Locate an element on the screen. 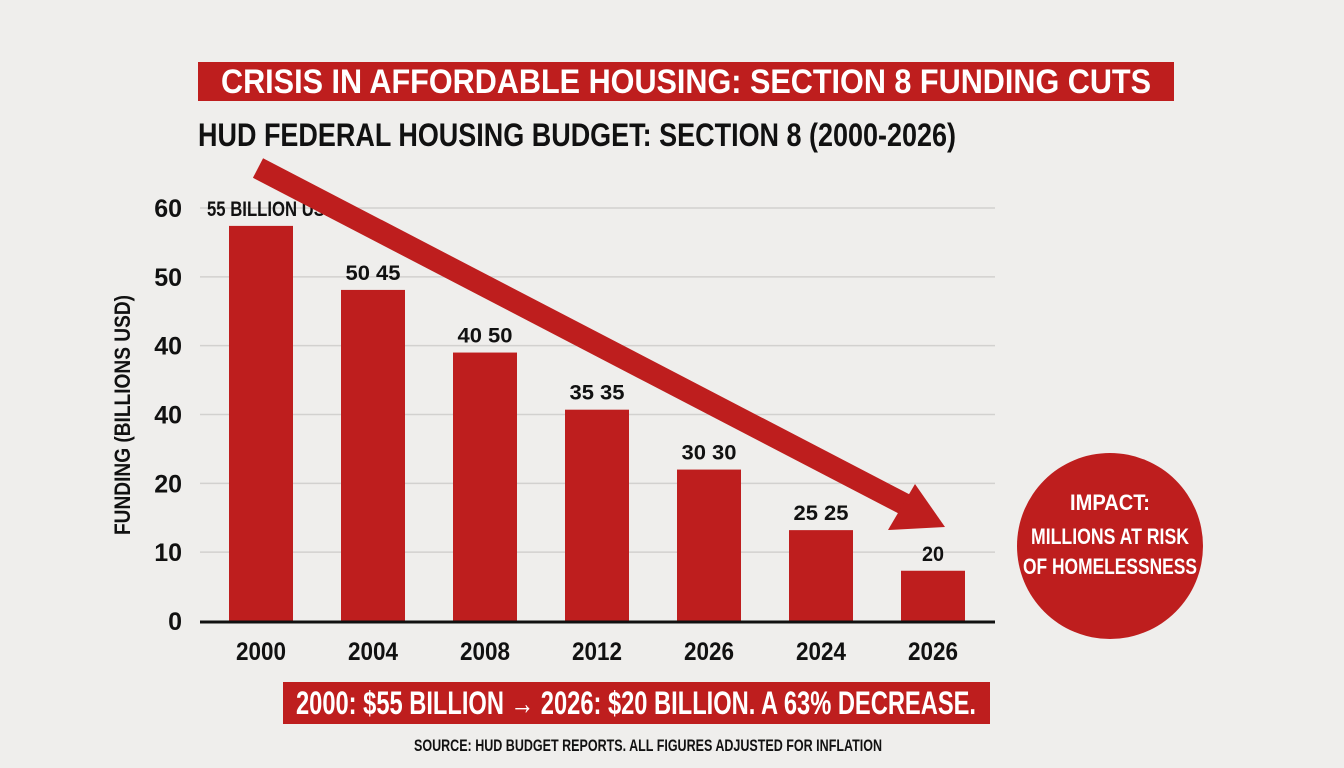 The image size is (1344, 768). y-tick-label: 10 is located at coordinates (168, 553).